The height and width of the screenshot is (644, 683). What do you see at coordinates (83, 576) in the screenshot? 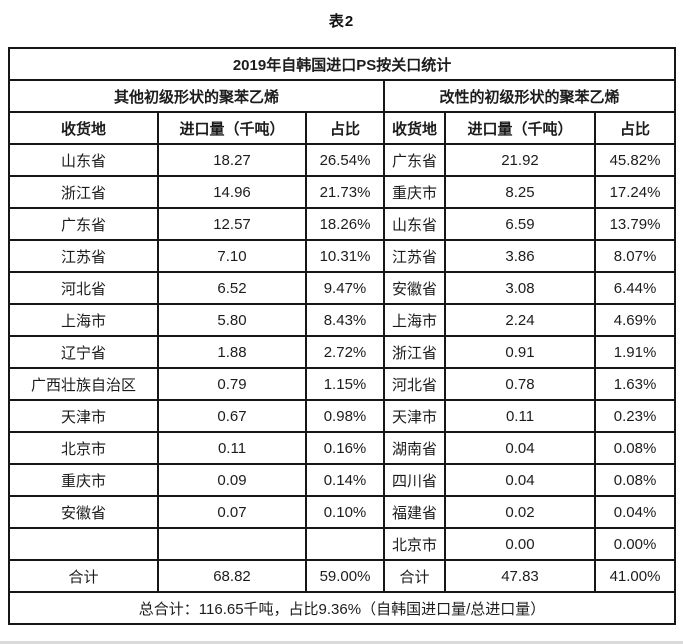
I see `left-destination-cell: 合计` at bounding box center [83, 576].